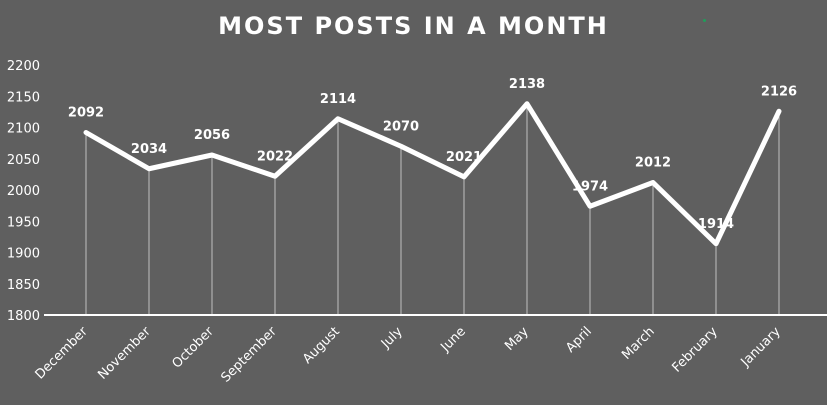 This screenshot has height=405, width=827. What do you see at coordinates (779, 91) in the screenshot?
I see `data-label: 2126` at bounding box center [779, 91].